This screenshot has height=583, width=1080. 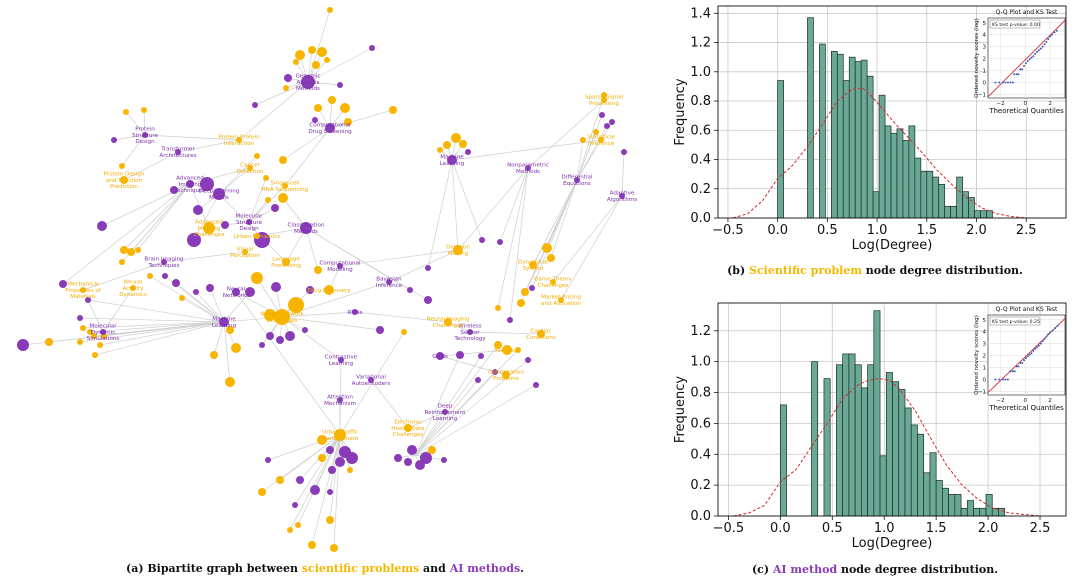 What do you see at coordinates (976, 230) in the screenshot?
I see `x-tick-label: 2.0` at bounding box center [976, 230].